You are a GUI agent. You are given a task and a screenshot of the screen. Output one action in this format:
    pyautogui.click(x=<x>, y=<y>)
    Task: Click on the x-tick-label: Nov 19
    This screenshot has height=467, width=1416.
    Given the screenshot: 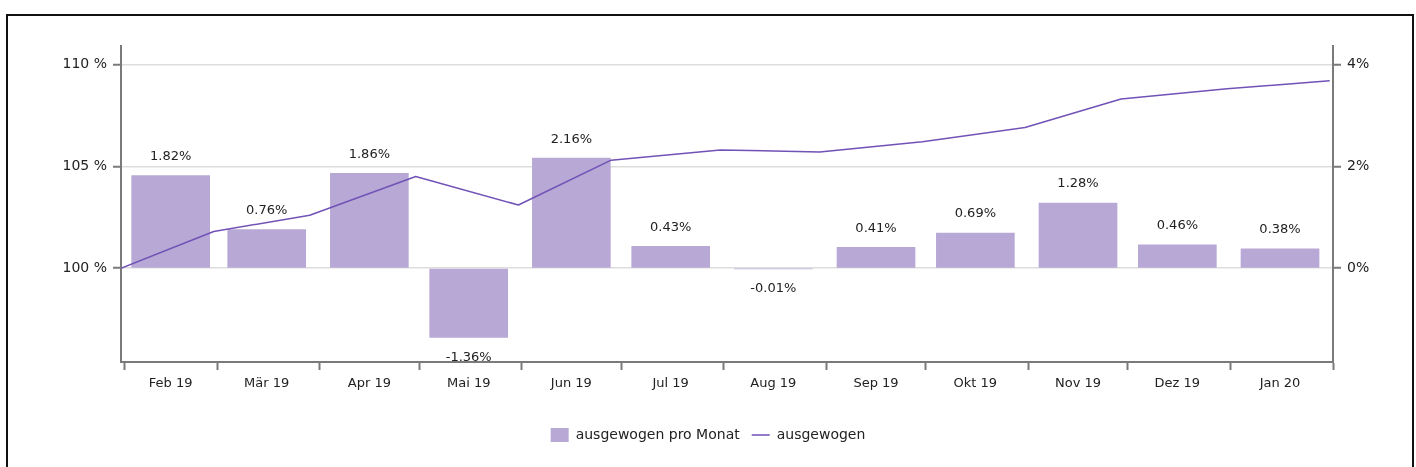 What is the action you would take?
    pyautogui.click(x=1078, y=383)
    